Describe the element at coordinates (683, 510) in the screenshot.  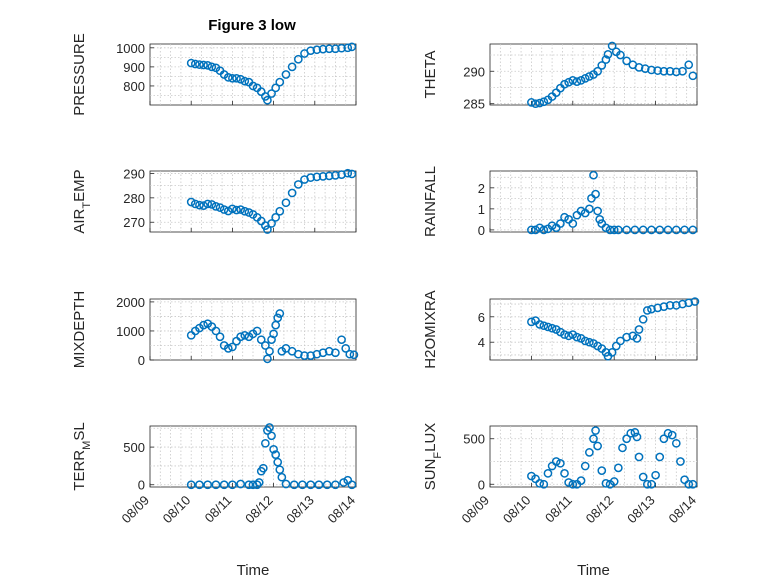
I see `panel-8-xtick-label: 08/14` at that location.